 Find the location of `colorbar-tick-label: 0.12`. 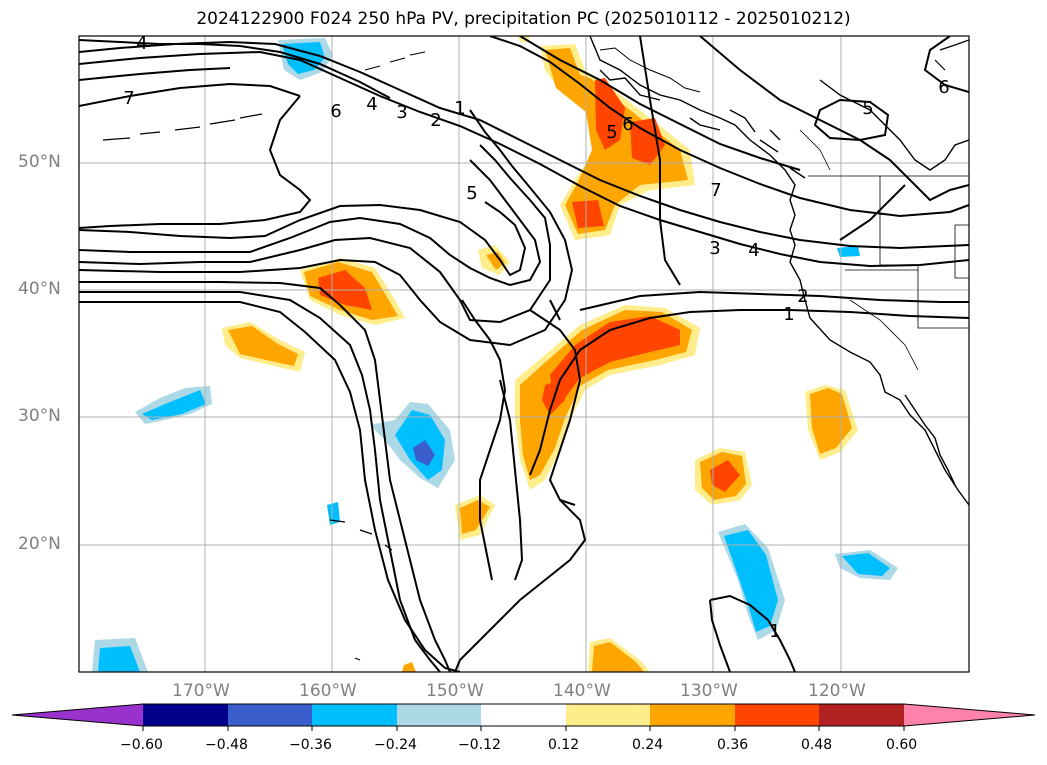

colorbar-tick-label: 0.12 is located at coordinates (564, 745).